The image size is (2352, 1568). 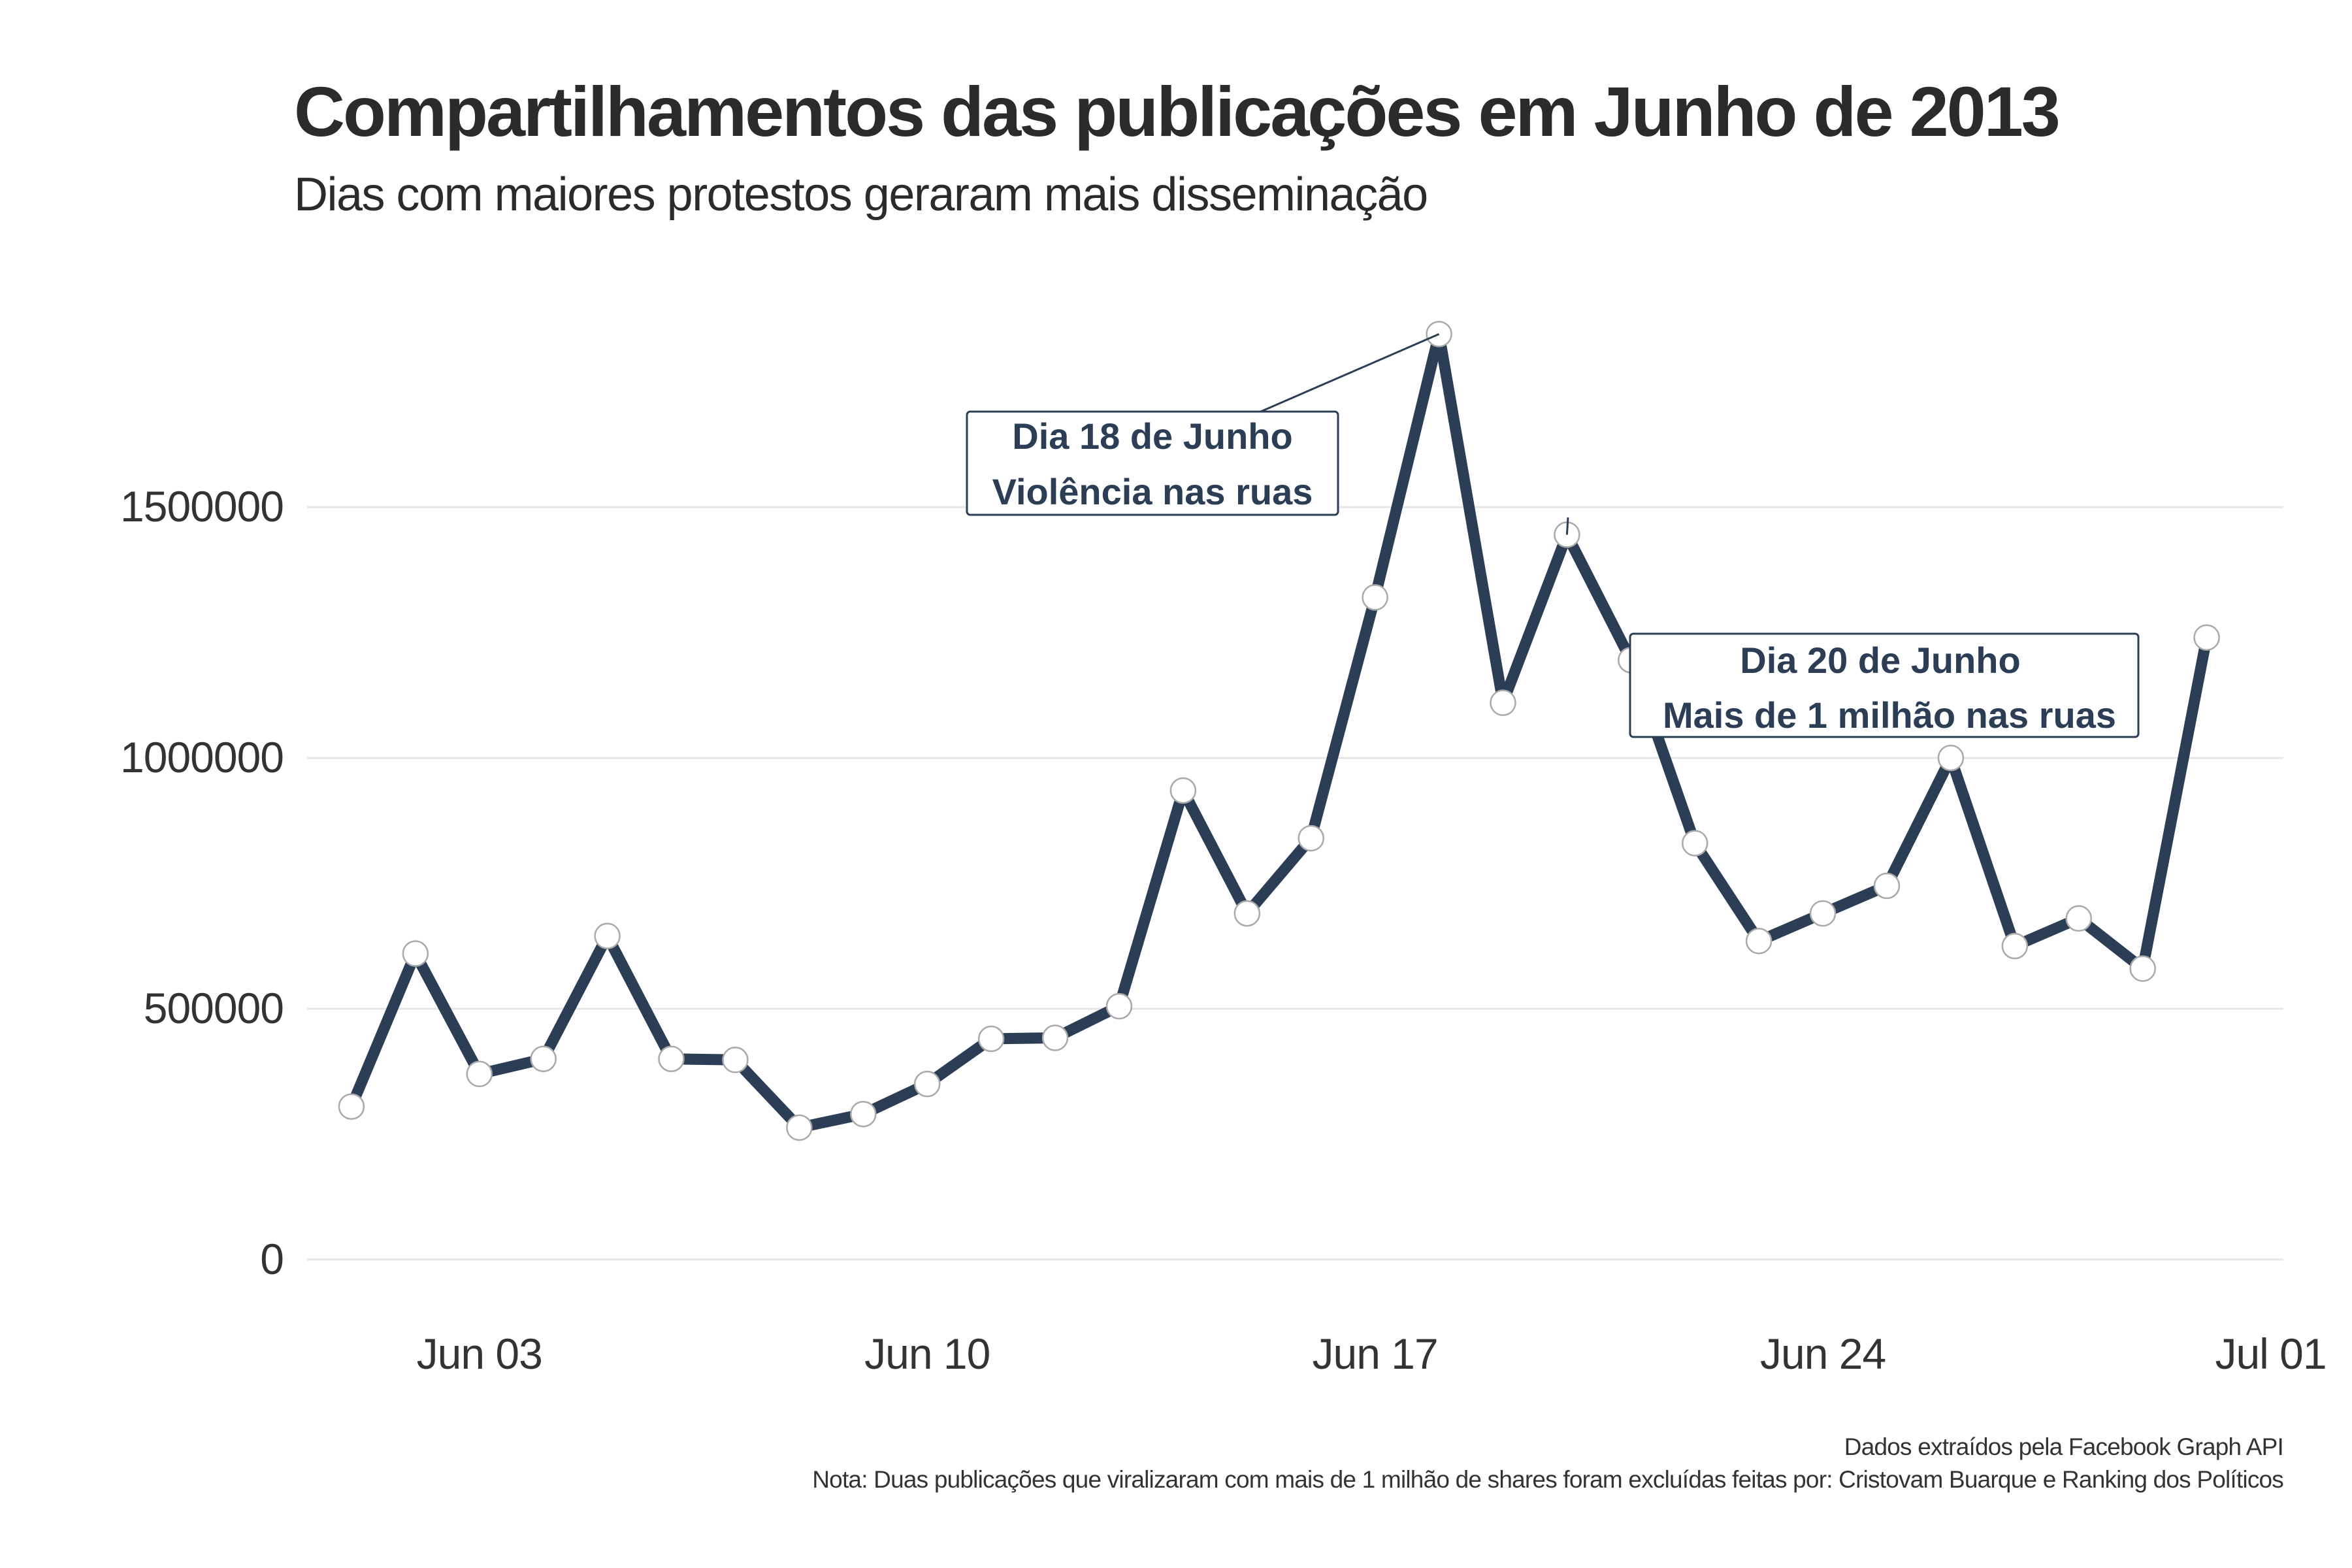 I want to click on annotation-text: Violência nas ruas, so click(x=1152, y=491).